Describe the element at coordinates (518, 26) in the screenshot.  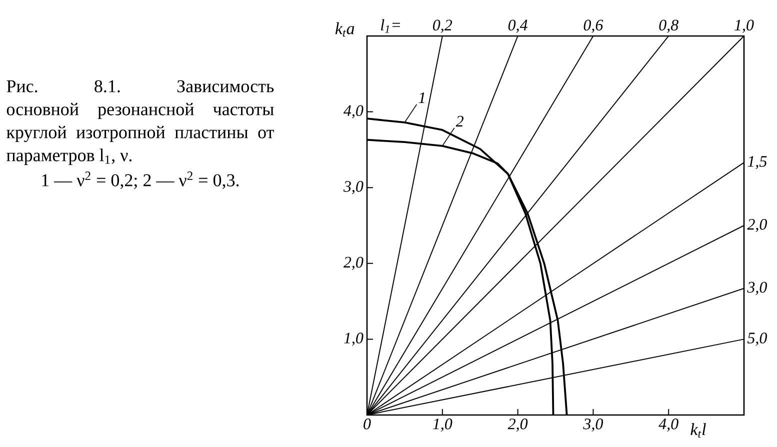
I see `series-label: 0,4` at that location.